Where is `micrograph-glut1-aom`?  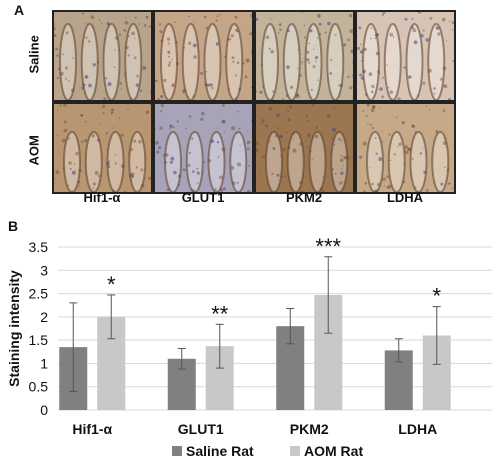 micrograph-glut1-aom is located at coordinates (203, 148).